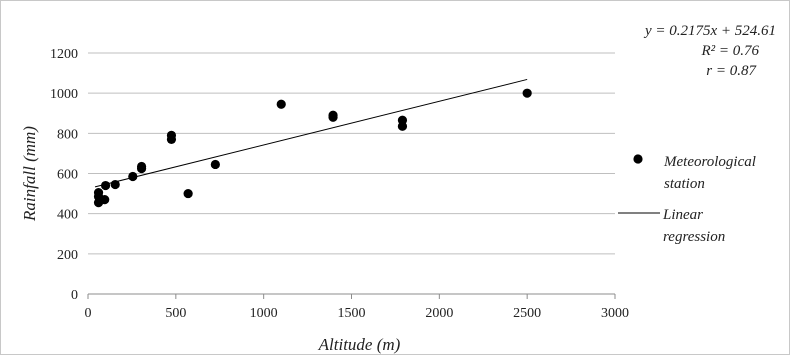 The width and height of the screenshot is (790, 355). Describe the element at coordinates (709, 31) in the screenshot. I see `regression-annotation: y = 0.2175x + 524.61` at that location.